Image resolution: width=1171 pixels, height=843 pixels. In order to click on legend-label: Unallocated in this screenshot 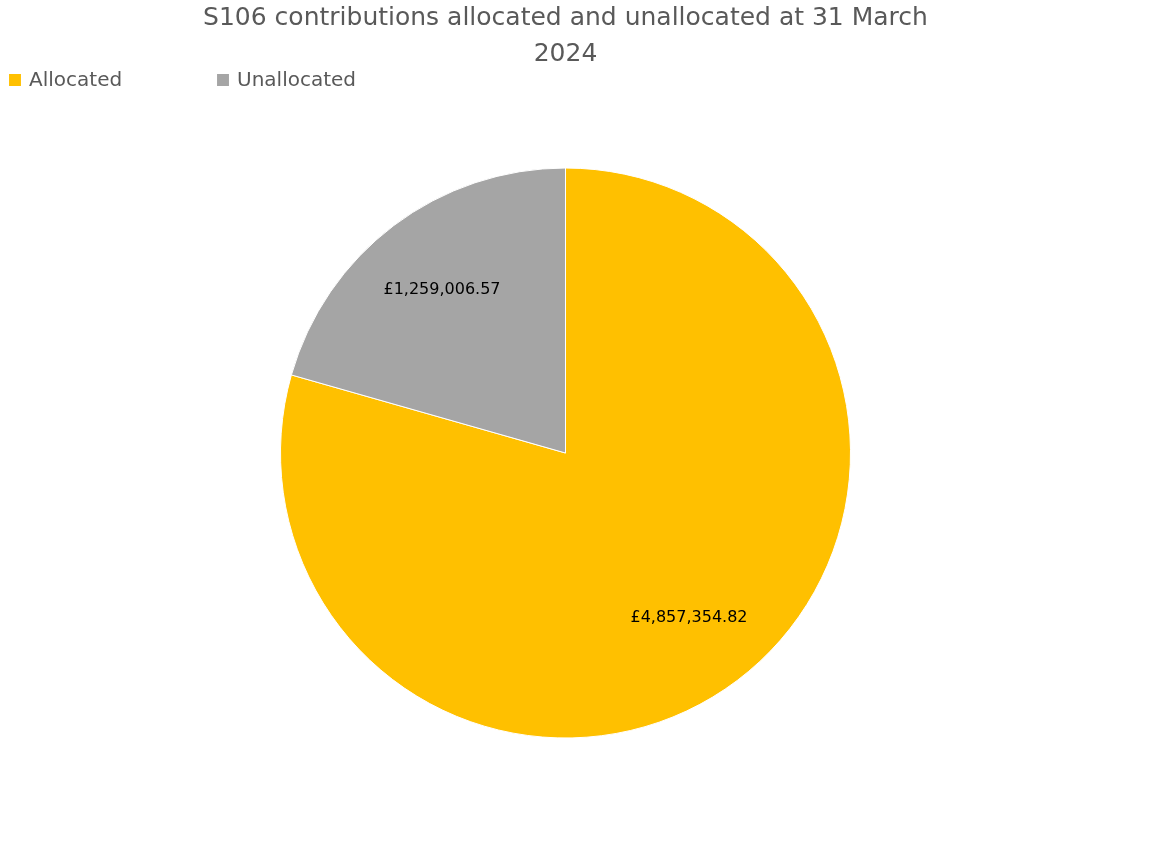, I will do `click(297, 79)`.